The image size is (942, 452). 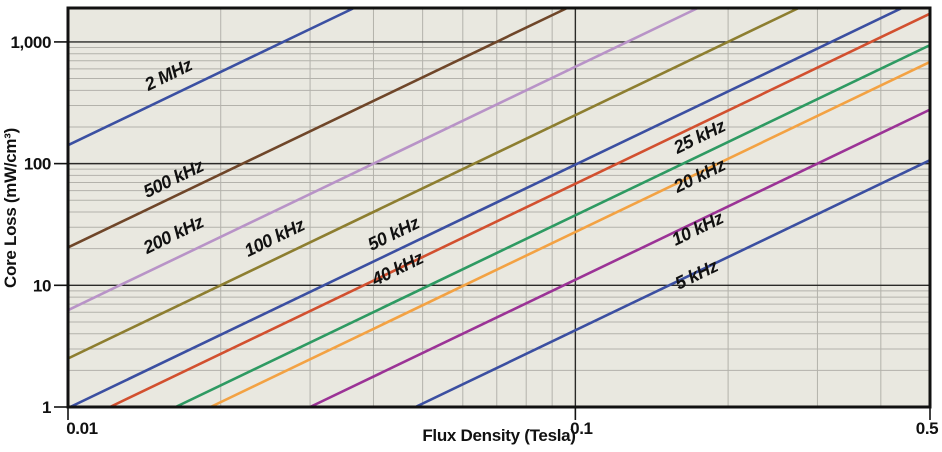 What do you see at coordinates (42, 285) in the screenshot?
I see `y-tick-label: 10` at bounding box center [42, 285].